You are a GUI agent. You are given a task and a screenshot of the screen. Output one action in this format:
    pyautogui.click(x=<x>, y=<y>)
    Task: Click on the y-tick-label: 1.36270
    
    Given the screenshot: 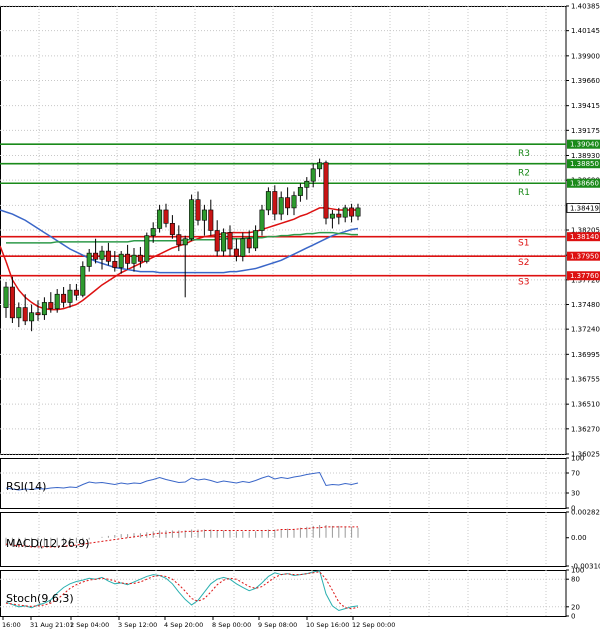 What is the action you would take?
    pyautogui.click(x=585, y=429)
    